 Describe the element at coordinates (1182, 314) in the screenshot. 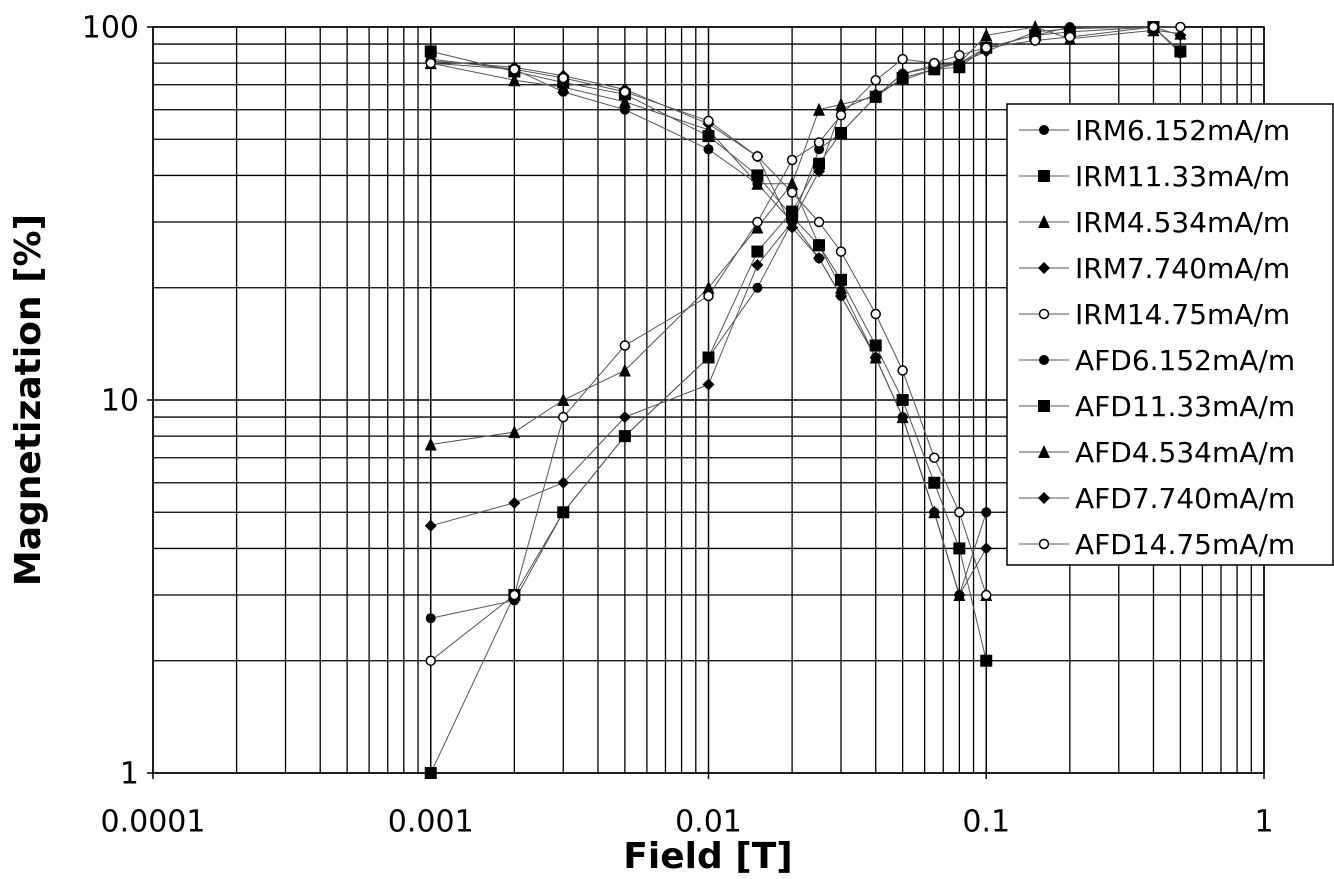

I see `legend-label: IRM14.75mA/m` at that location.